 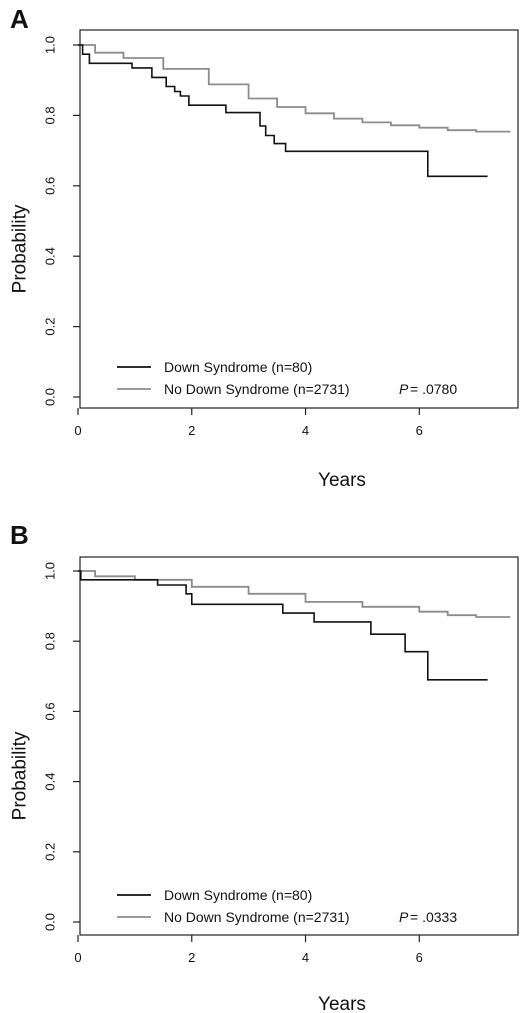 I want to click on p-value: = .0780, so click(x=433, y=389).